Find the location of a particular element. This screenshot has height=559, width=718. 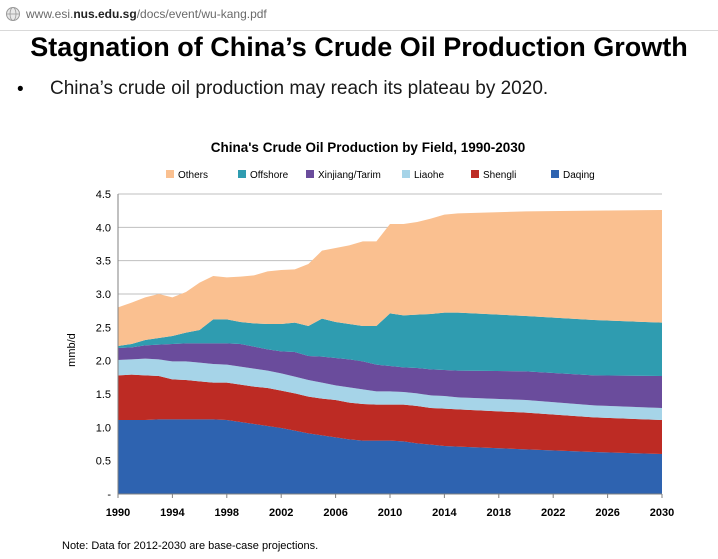

x-tick-label: 2018 is located at coordinates (499, 513).